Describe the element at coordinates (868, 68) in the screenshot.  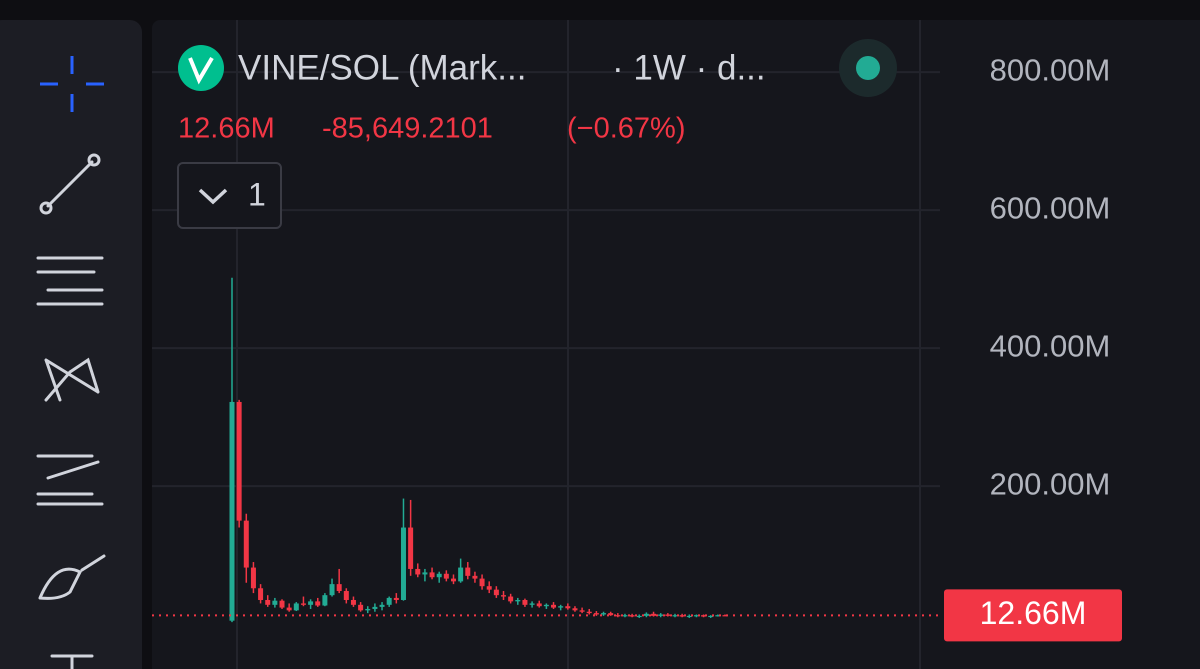
I see `status-dot` at that location.